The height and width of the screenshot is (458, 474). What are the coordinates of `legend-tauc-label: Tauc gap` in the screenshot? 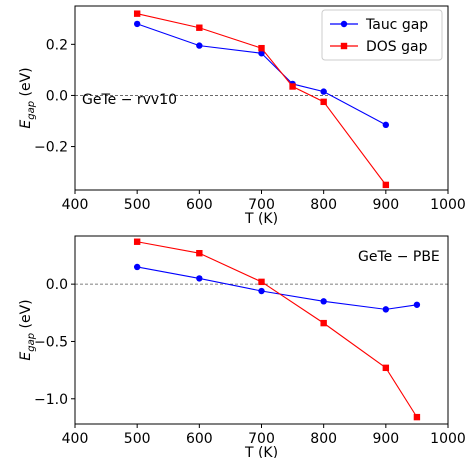 It's located at (396, 25).